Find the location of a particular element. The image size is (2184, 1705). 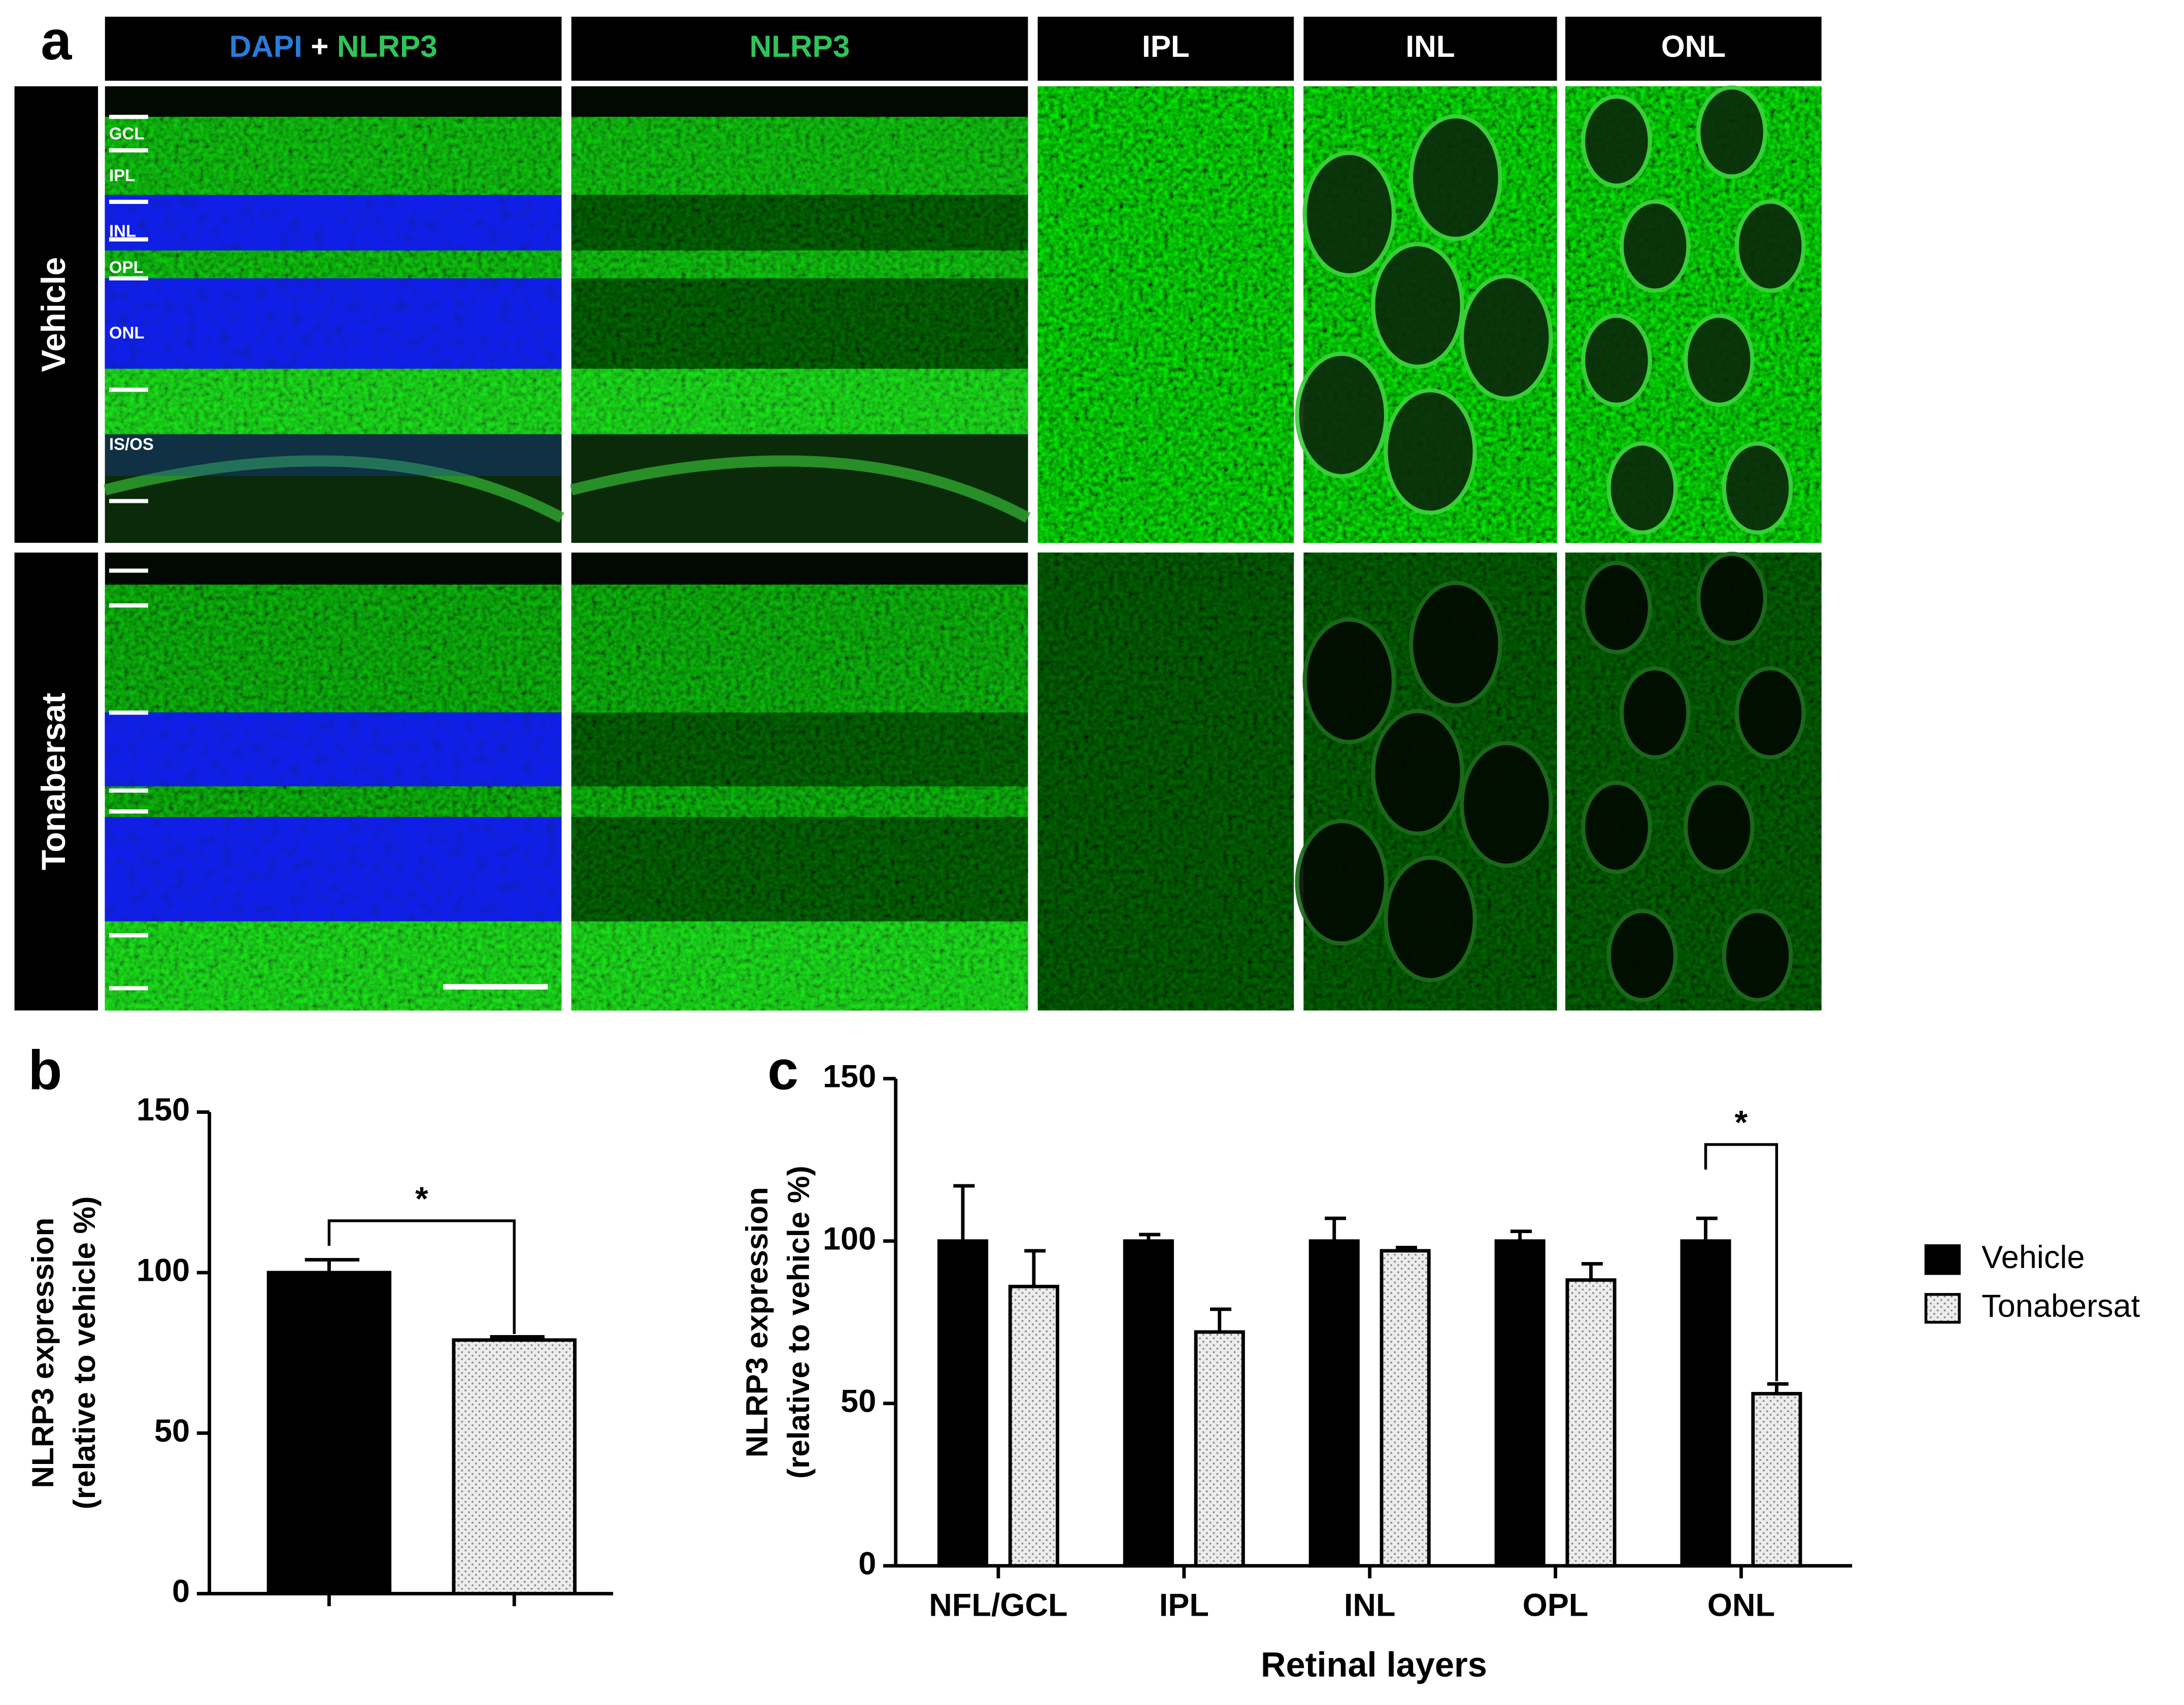

layer-label: IPL is located at coordinates (122, 175).